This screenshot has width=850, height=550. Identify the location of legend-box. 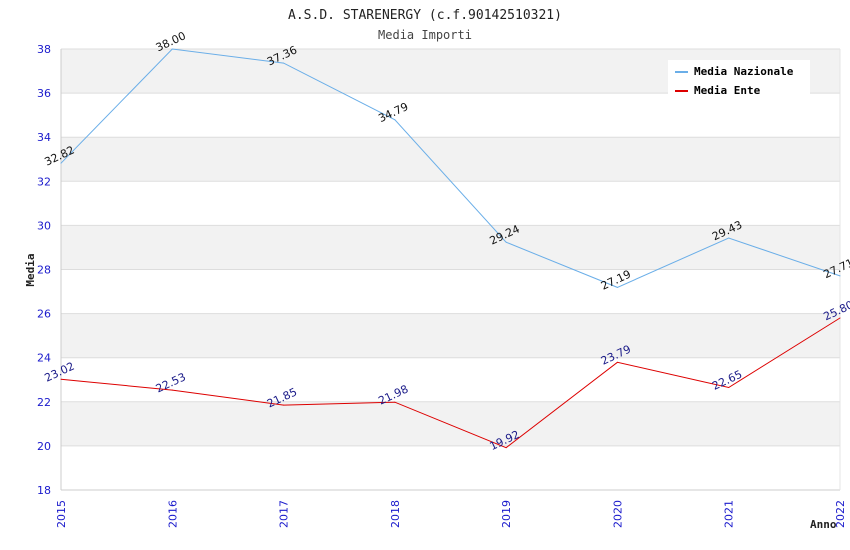
(739, 78).